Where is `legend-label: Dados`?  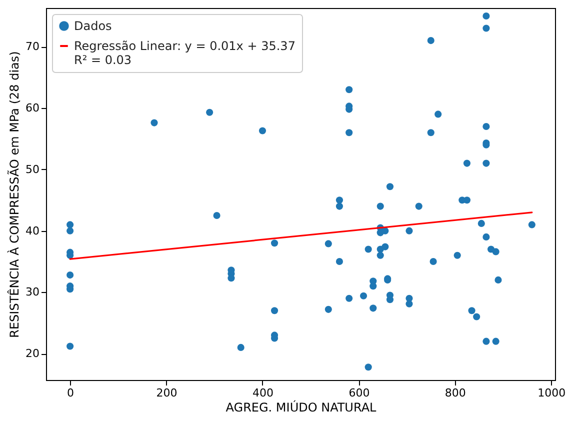 legend-label: Dados is located at coordinates (93, 26).